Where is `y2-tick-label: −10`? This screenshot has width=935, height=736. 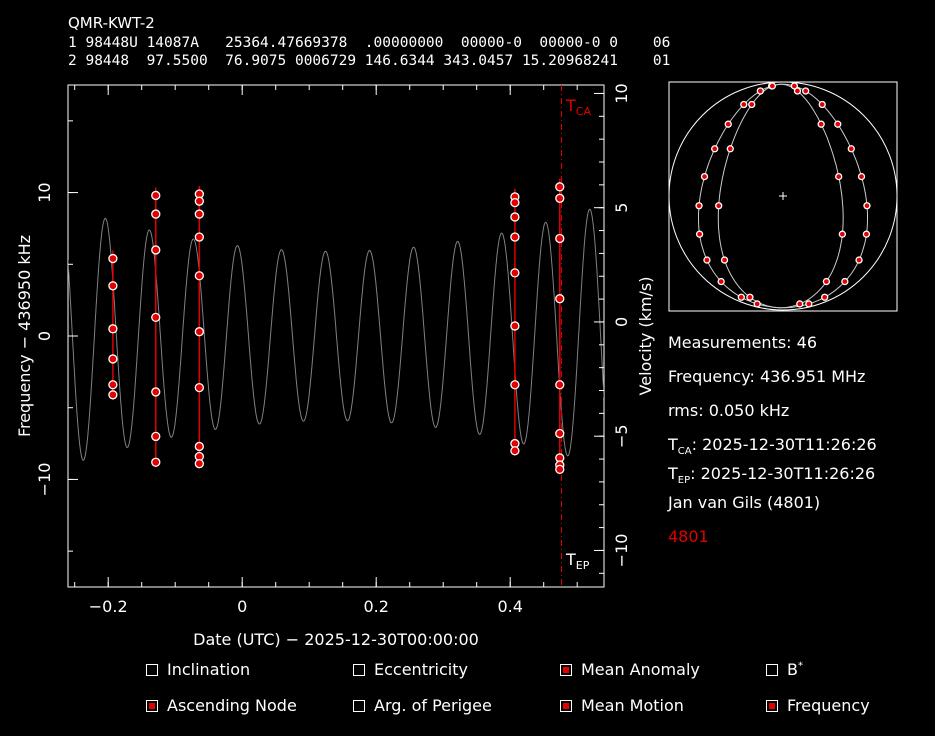
y2-tick-label: −10 is located at coordinates (621, 551).